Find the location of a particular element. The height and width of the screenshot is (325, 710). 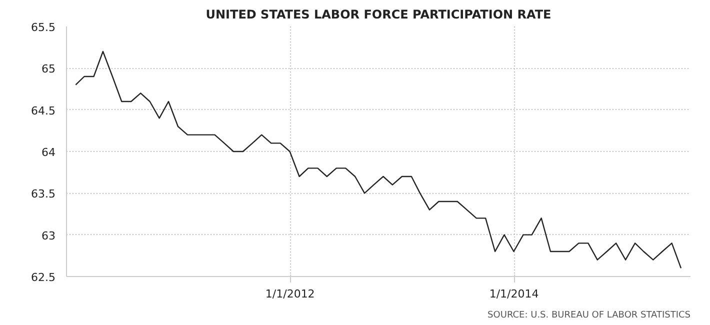

source-note: SOURCE: U.S. BUREAU OF LABOR STATISTICS is located at coordinates (589, 315).